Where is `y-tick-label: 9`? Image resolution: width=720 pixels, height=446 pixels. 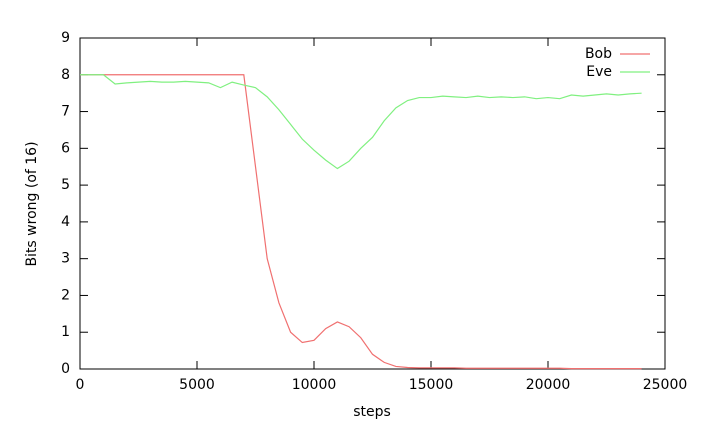
y-tick-label: 9 is located at coordinates (65, 38).